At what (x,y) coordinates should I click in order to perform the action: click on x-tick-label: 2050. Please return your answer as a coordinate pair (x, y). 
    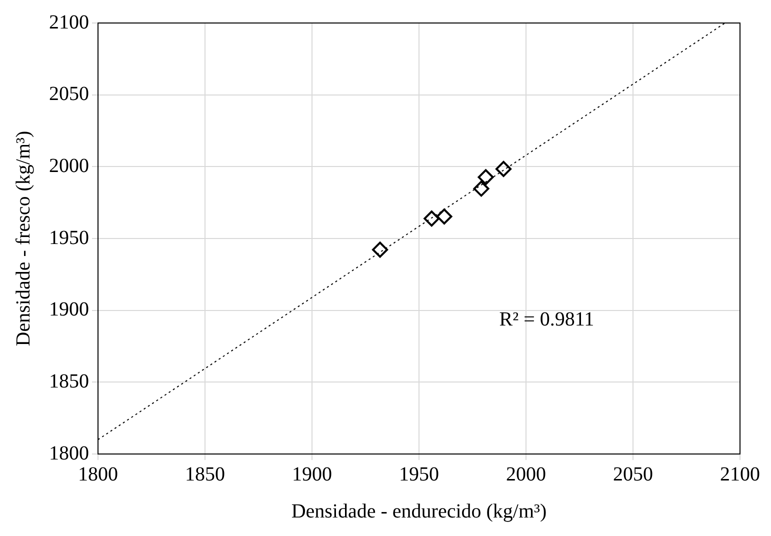
    Looking at the image, I should click on (633, 474).